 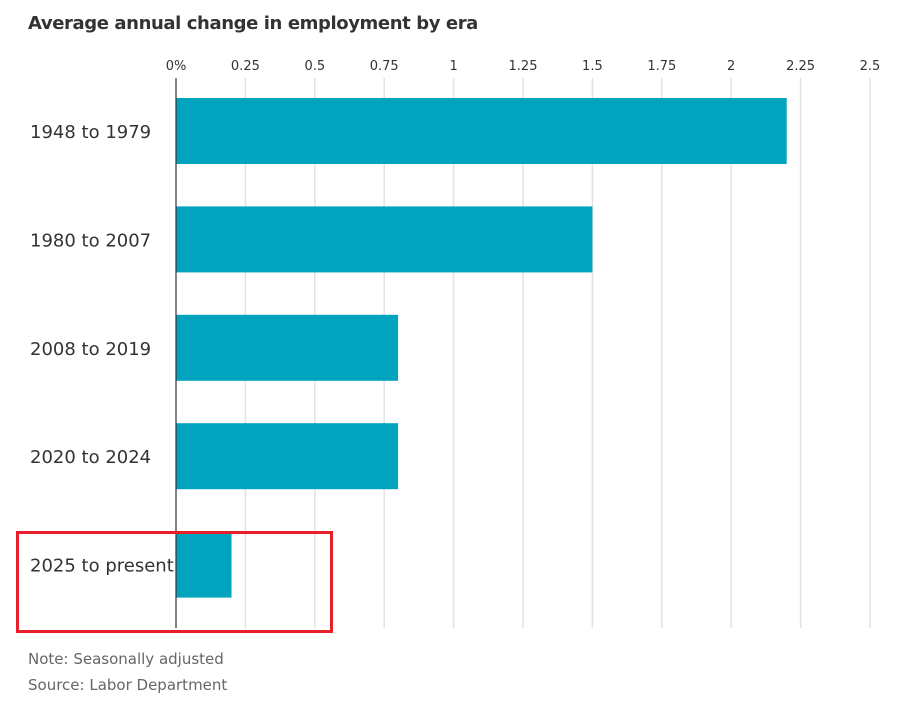 I want to click on x-tick-label: 2.25, so click(x=800, y=66).